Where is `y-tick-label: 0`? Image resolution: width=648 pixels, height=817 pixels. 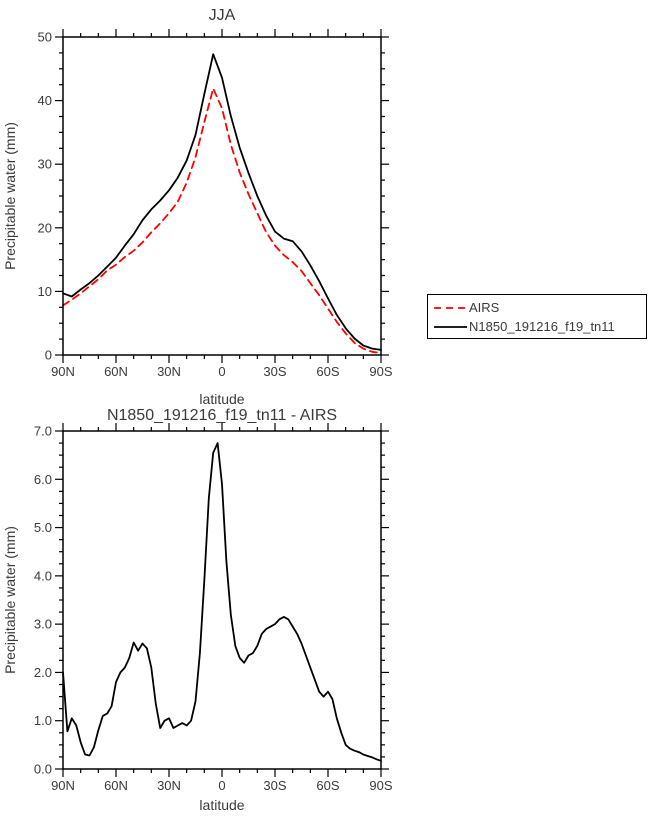 y-tick-label: 0 is located at coordinates (48, 355).